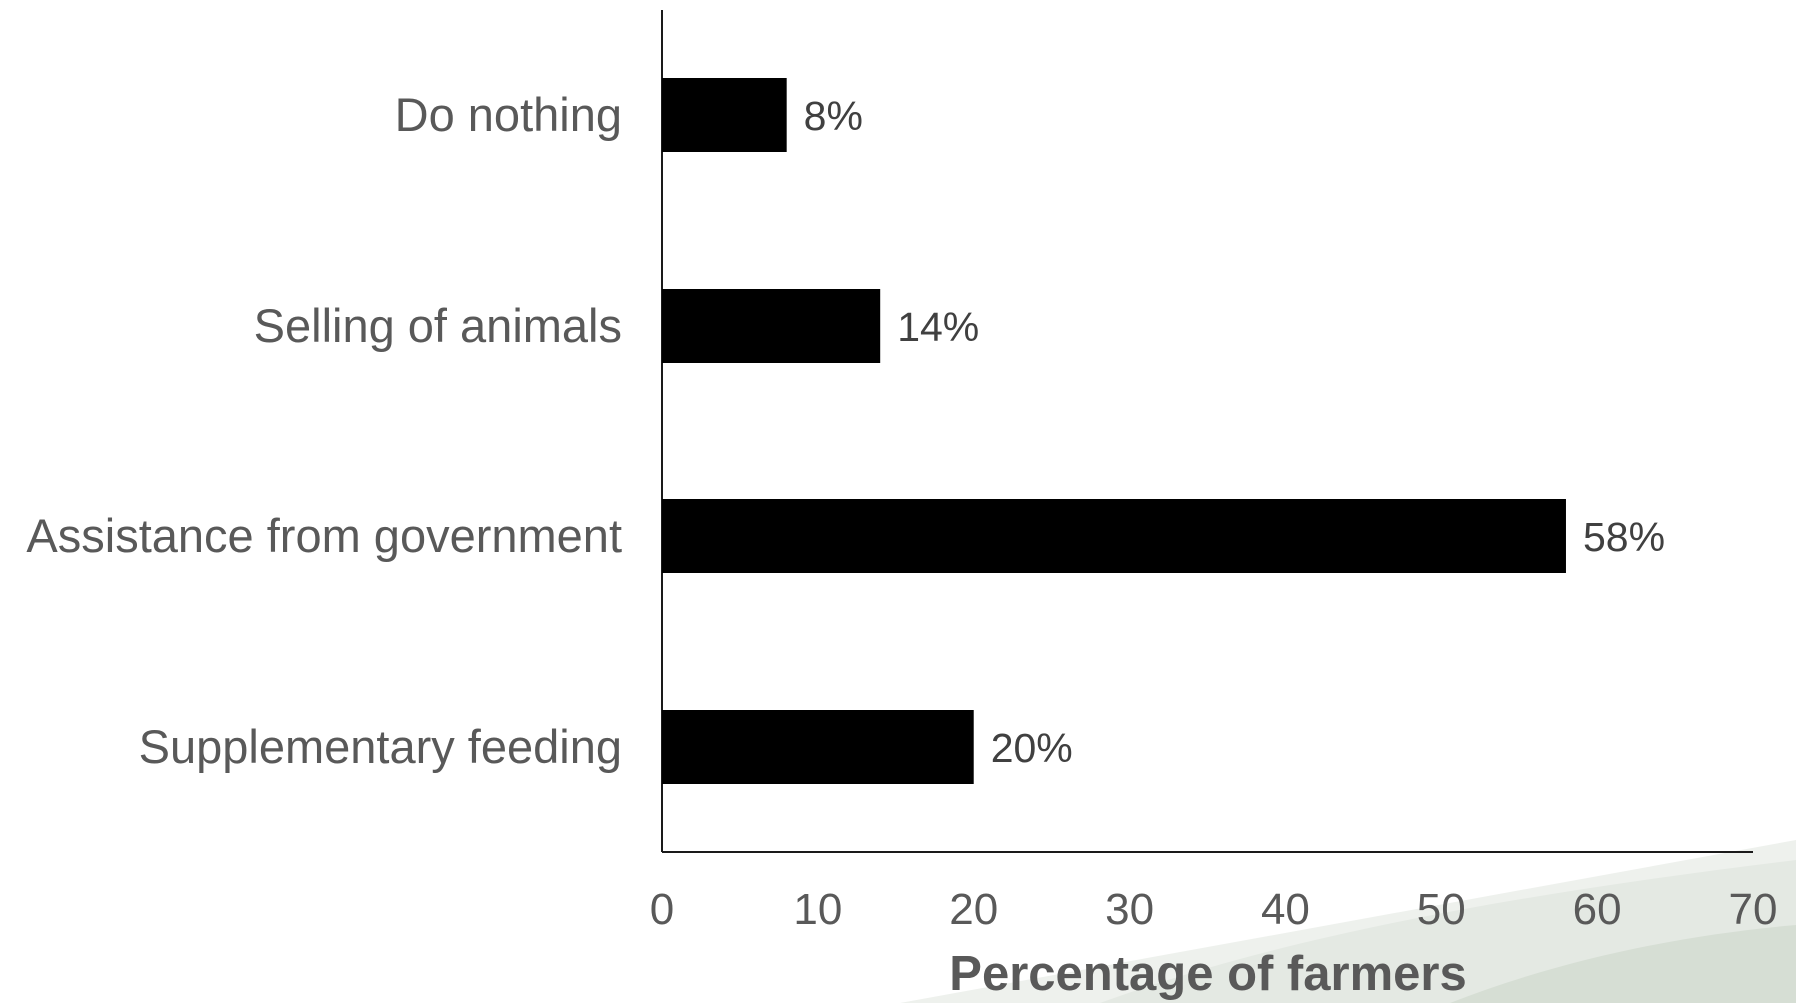 The height and width of the screenshot is (1003, 1796). I want to click on x-tick-label-10: 10, so click(817, 909).